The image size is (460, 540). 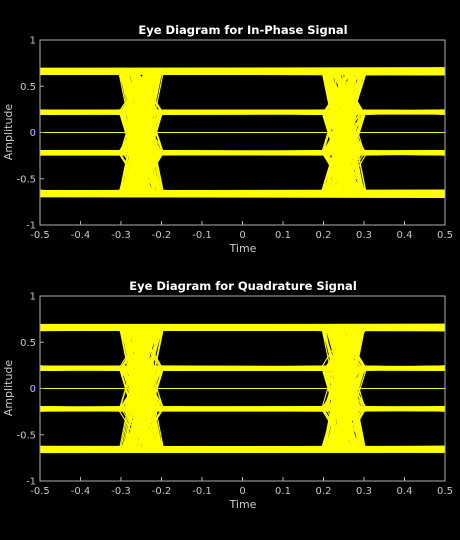 I want to click on x-ticks-quadrature: -0.5 -0.4 -0.3 -0.2 -0.1 0 0.1 0.2 0.3 0.4 0.5, so click(x=241, y=487).